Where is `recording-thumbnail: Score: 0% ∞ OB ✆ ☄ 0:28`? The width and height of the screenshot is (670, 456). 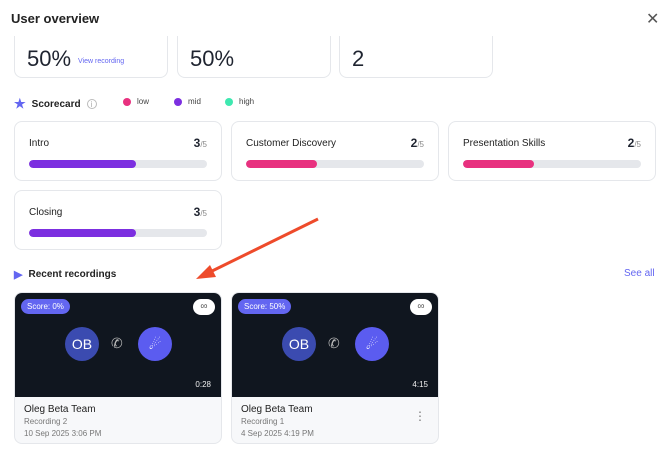 recording-thumbnail: Score: 0% ∞ OB ✆ ☄ 0:28 is located at coordinates (118, 345).